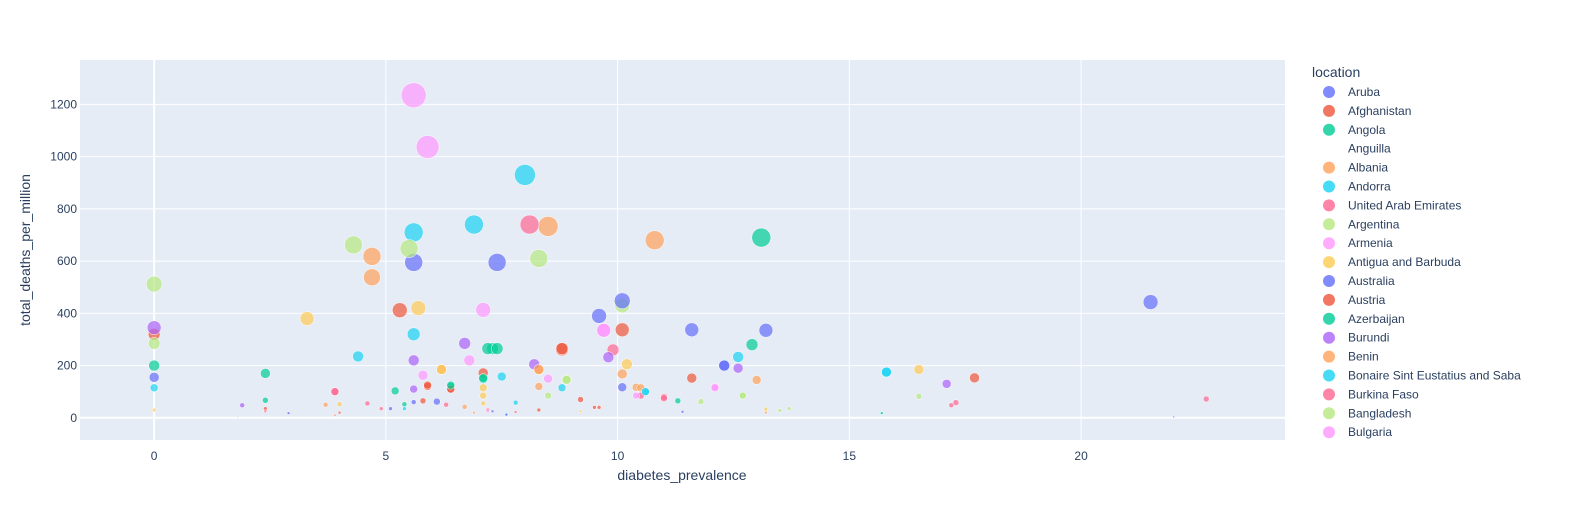 This screenshot has width=1583, height=530. What do you see at coordinates (1354, 300) in the screenshot?
I see `legend-item: Austria` at bounding box center [1354, 300].